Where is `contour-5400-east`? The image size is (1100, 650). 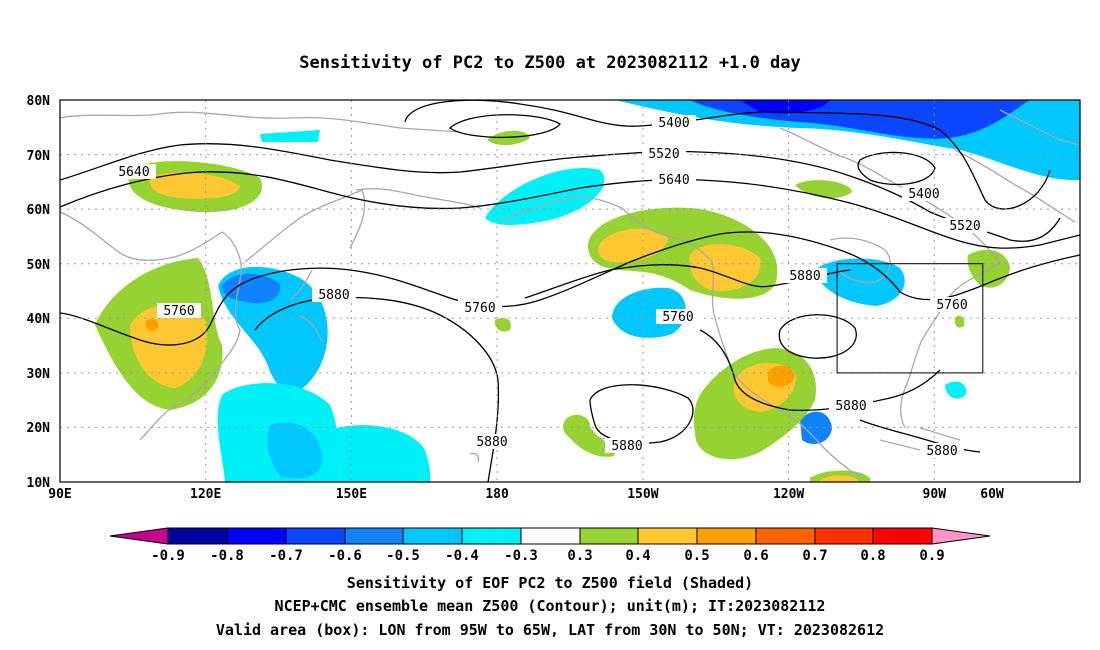
contour-5400-east is located at coordinates (896, 168).